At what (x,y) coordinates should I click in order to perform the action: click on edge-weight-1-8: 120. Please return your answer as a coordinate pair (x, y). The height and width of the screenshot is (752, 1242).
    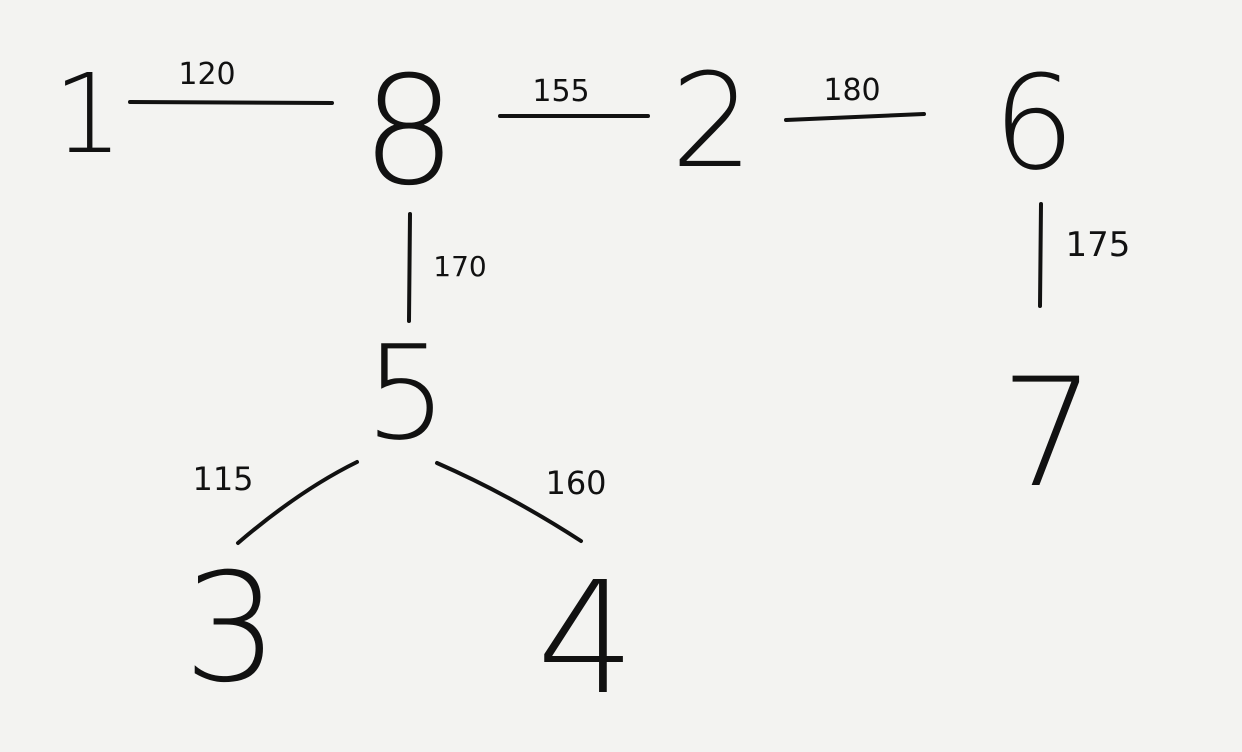
    Looking at the image, I should click on (206, 74).